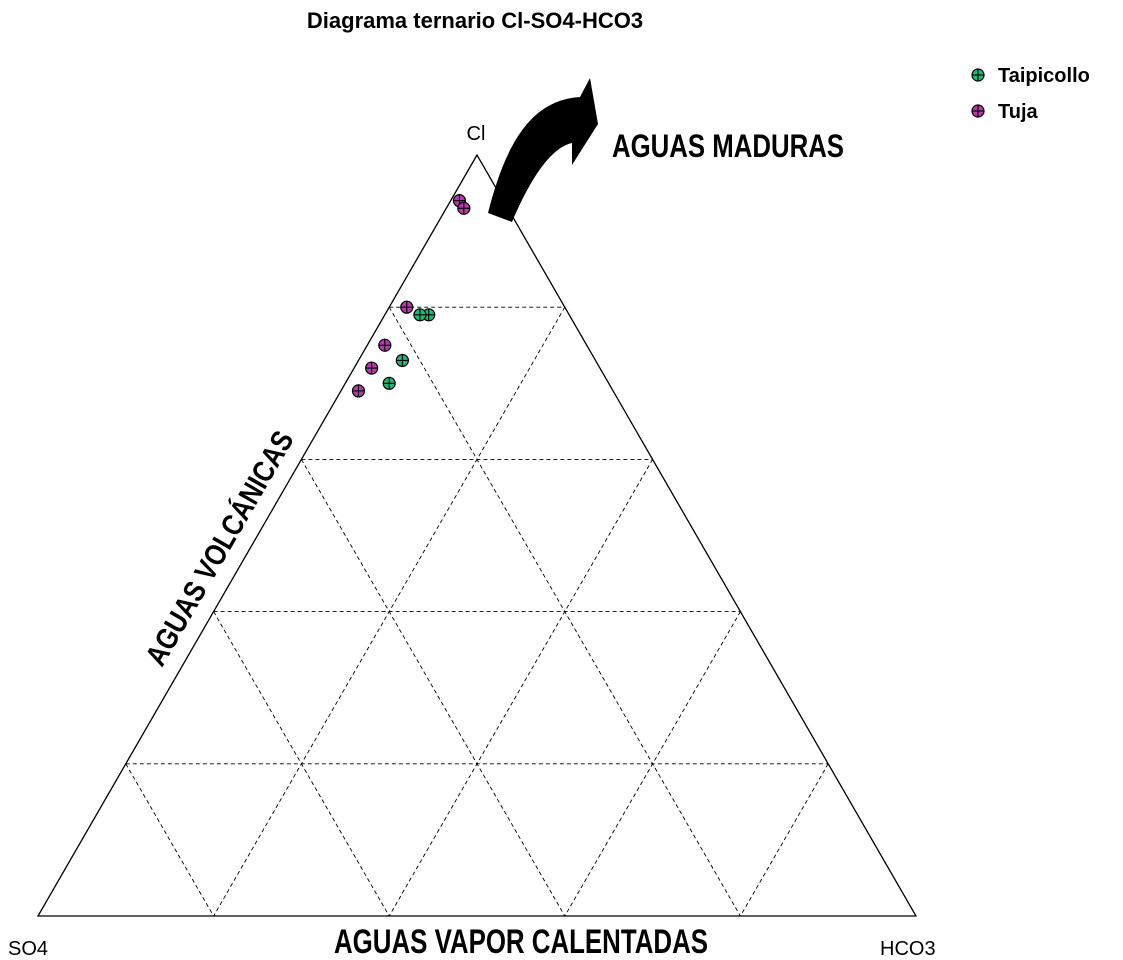  I want to click on annotation-aguas-vapor-calentadas: AGUAS VAPOR CALENTADAS, so click(521, 941).